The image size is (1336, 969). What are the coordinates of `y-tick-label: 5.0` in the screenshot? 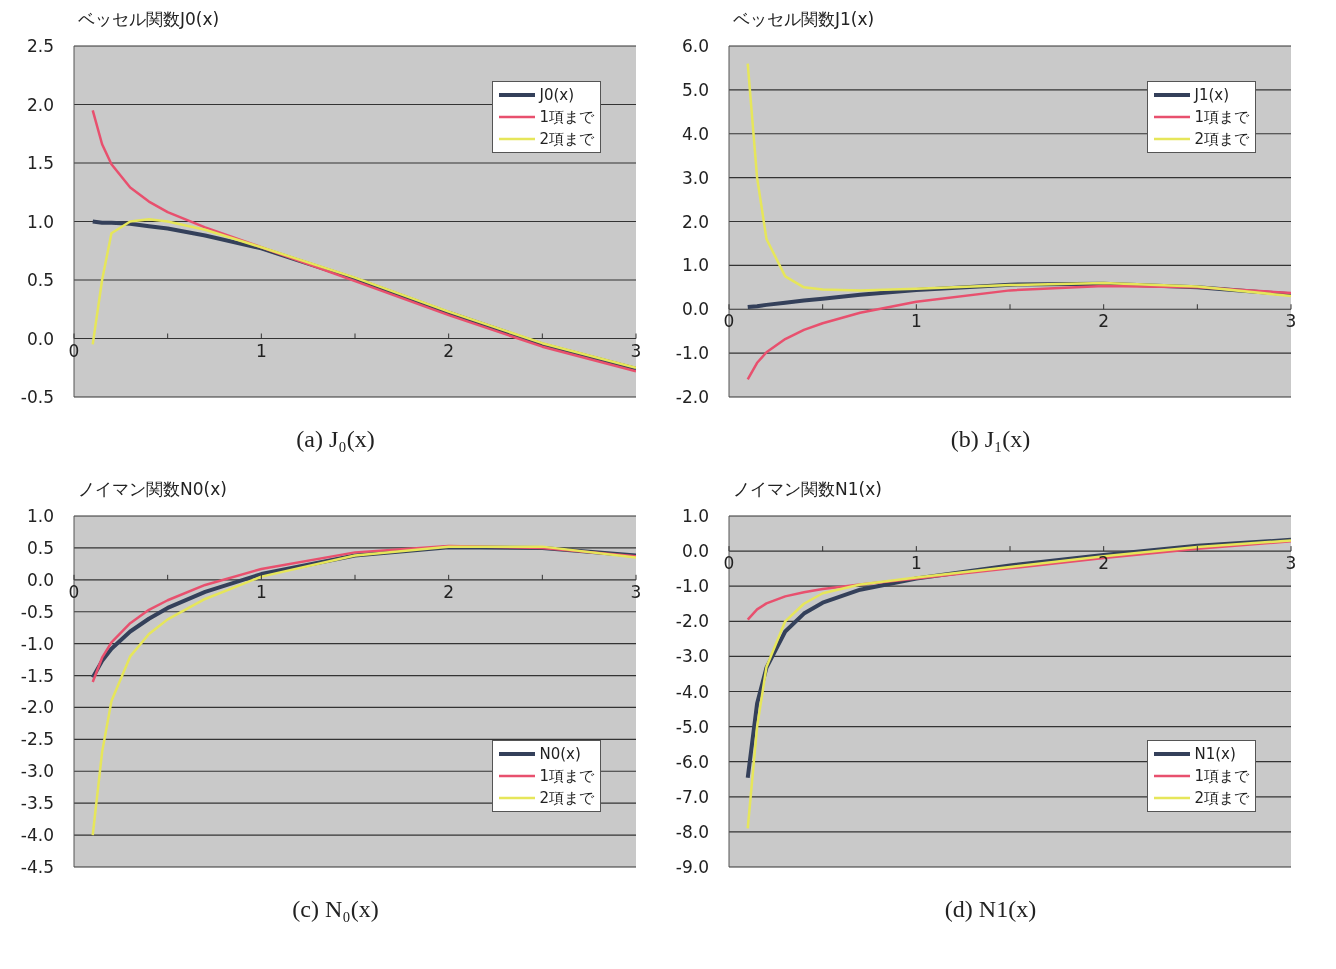 It's located at (695, 89).